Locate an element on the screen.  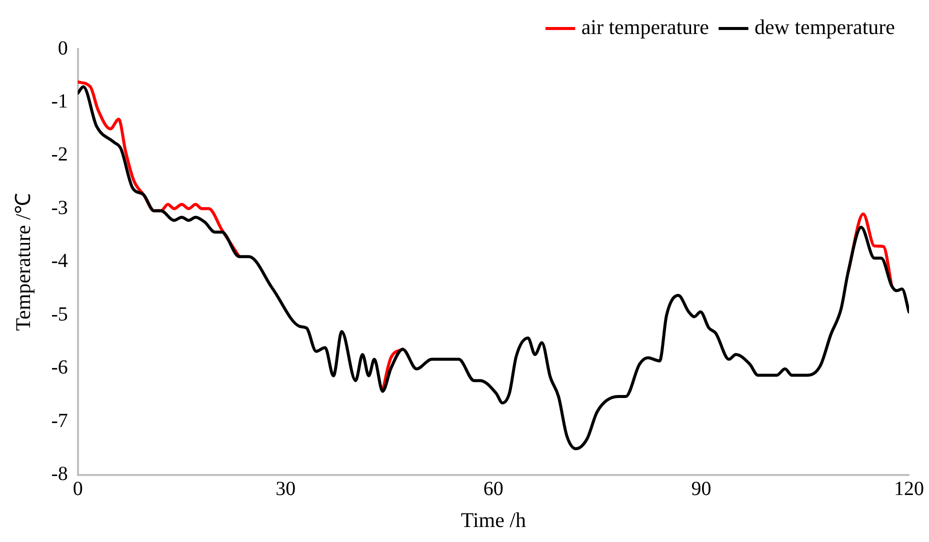
x-tick-label: 90 is located at coordinates (701, 489).